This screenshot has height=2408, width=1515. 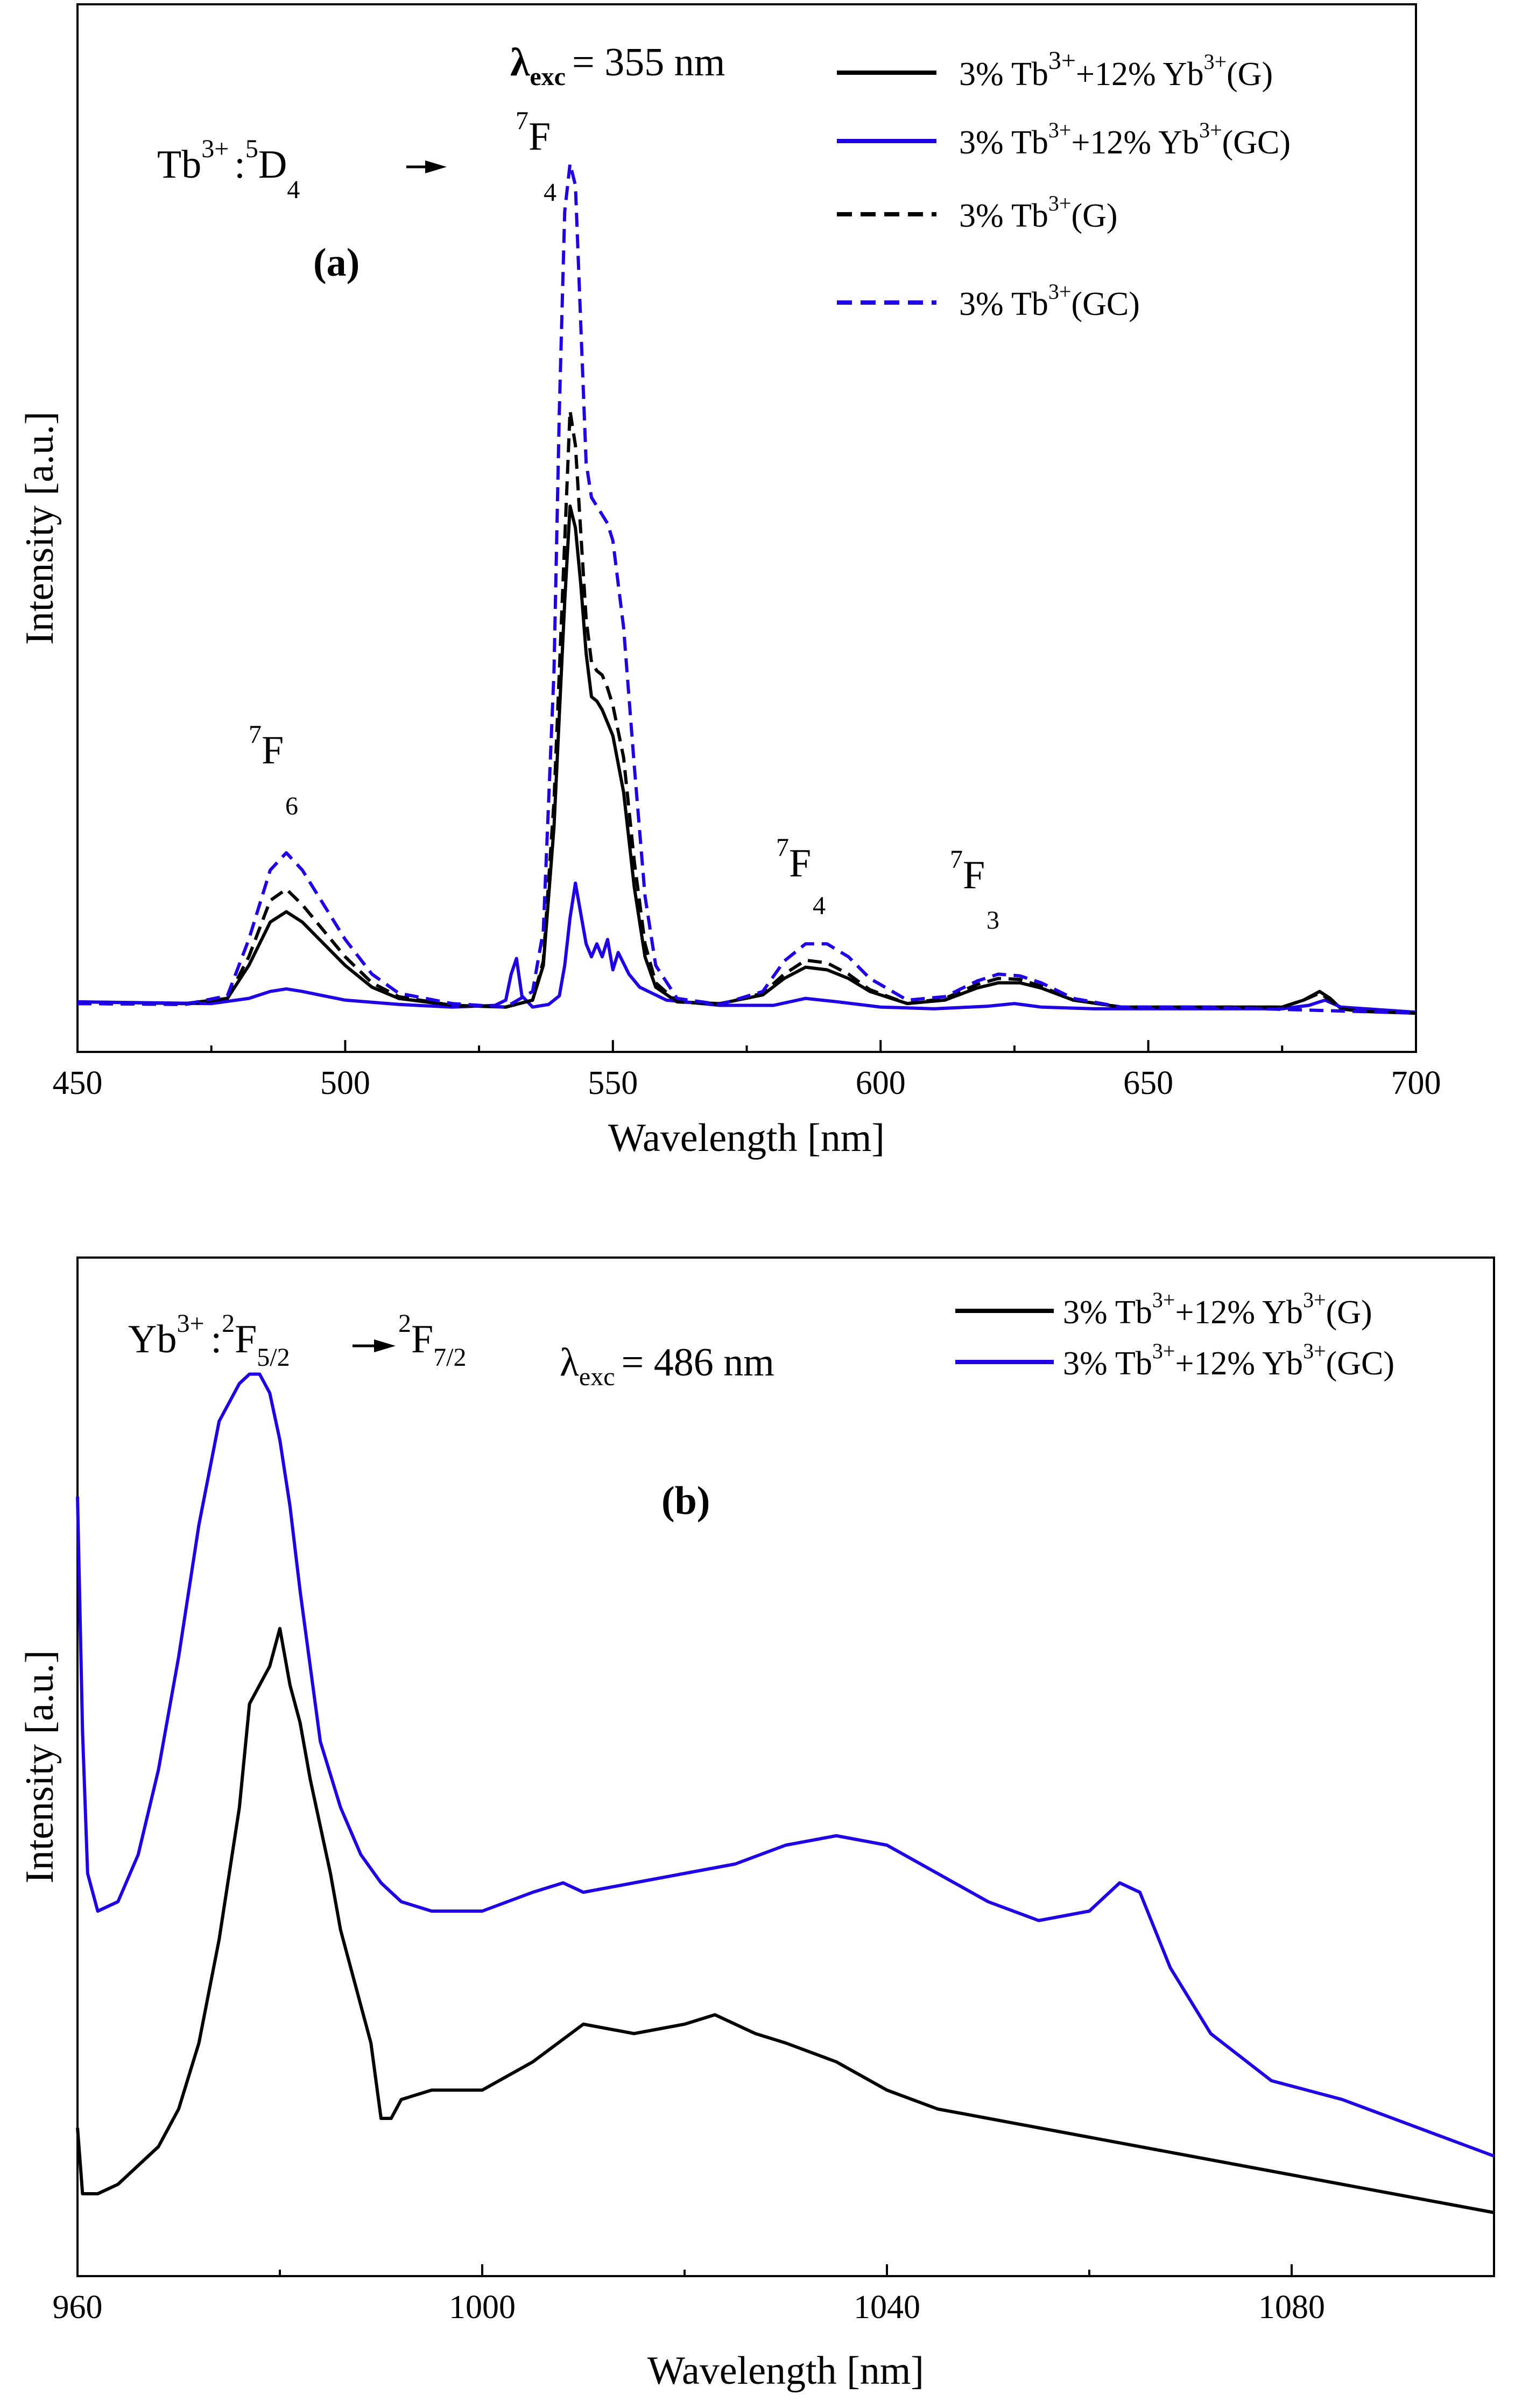 What do you see at coordinates (746, 1138) in the screenshot?
I see `panel-a-x-axis-title: Wavelength [nm]` at bounding box center [746, 1138].